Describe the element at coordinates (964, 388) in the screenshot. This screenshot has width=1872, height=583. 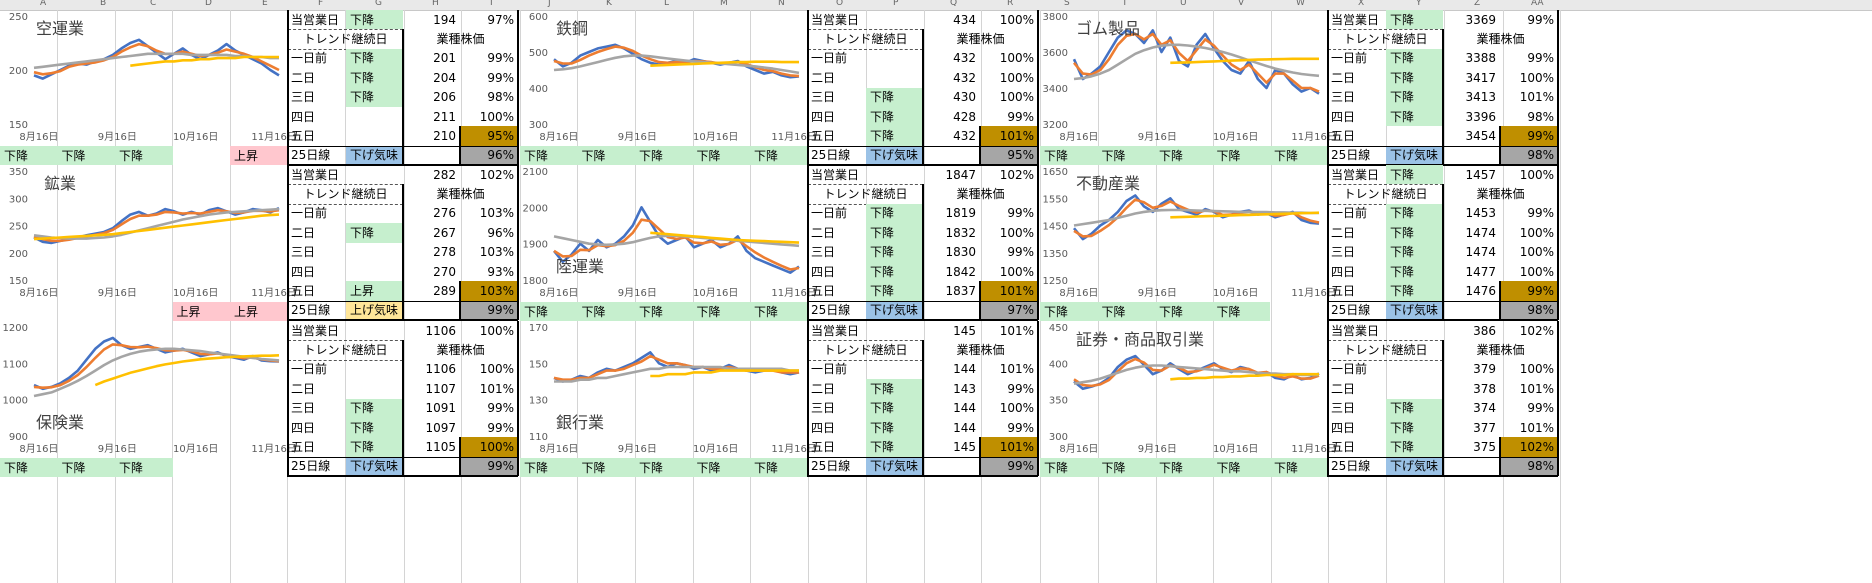
I see `day-value: 143` at that location.